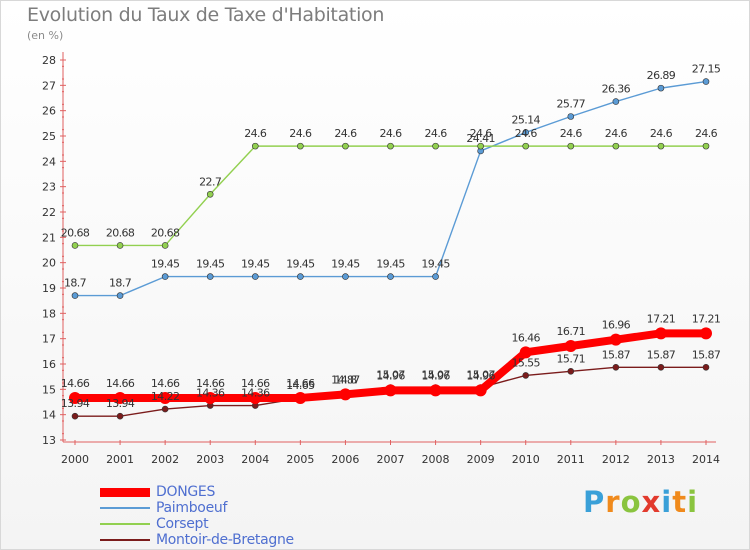 This screenshot has height=550, width=750. What do you see at coordinates (49, 263) in the screenshot?
I see `y-tick-label: 20` at bounding box center [49, 263].